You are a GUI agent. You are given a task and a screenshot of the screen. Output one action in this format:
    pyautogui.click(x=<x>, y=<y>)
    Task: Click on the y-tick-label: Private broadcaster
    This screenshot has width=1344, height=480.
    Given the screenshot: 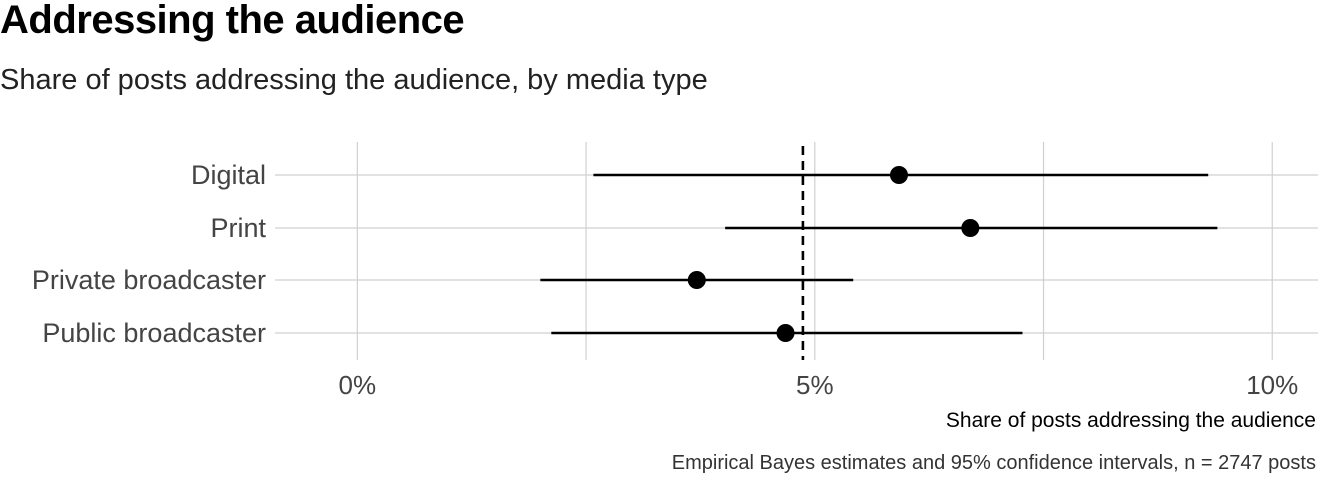 What is the action you would take?
    pyautogui.click(x=149, y=280)
    